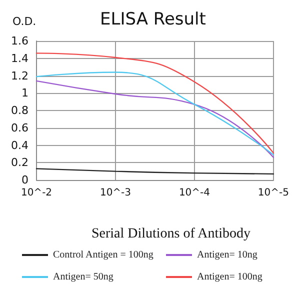 The height and width of the screenshot is (300, 300). Describe the element at coordinates (227, 255) in the screenshot. I see `legend-label: Antigen= 10ng` at that location.